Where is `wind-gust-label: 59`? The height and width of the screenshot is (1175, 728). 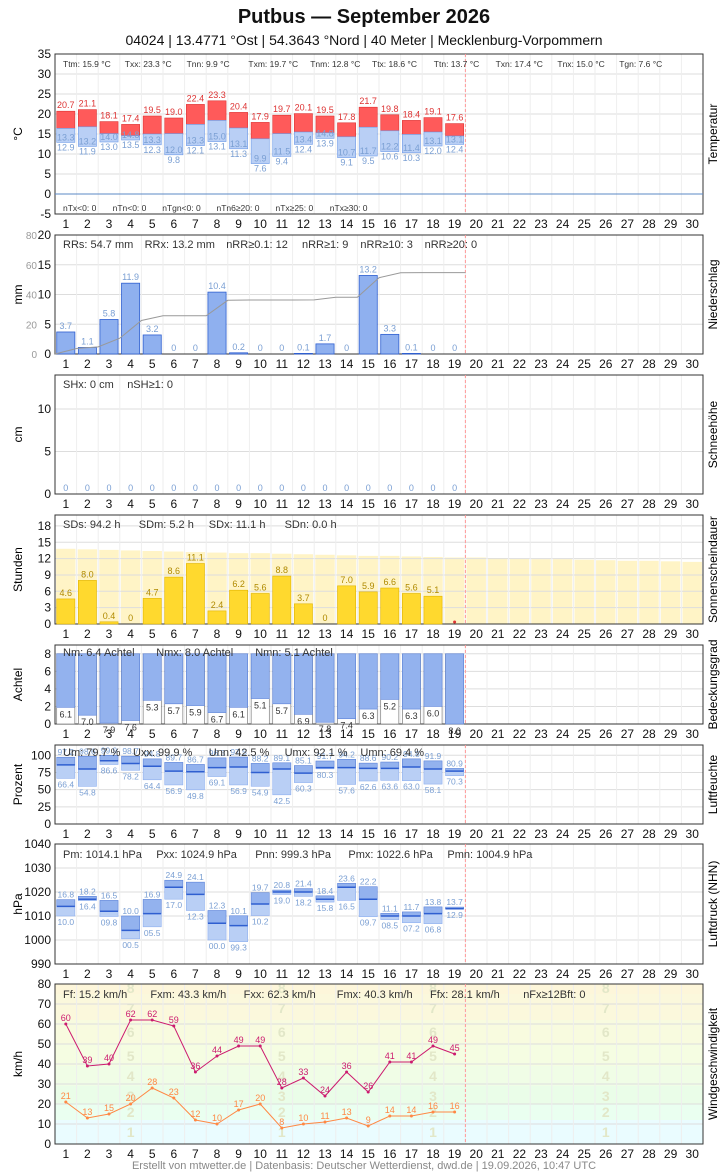
wind-gust-label: 59 is located at coordinates (174, 1020).